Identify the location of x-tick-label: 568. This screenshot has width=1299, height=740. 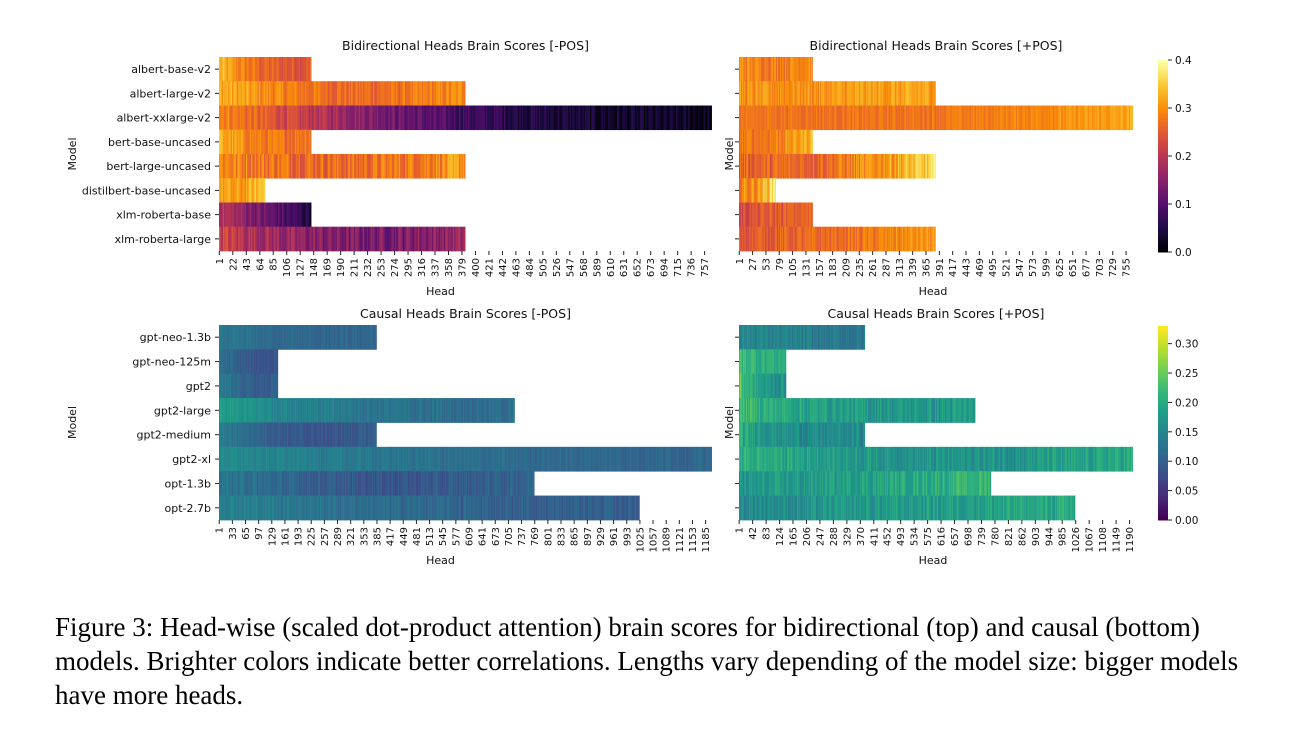
(584, 267).